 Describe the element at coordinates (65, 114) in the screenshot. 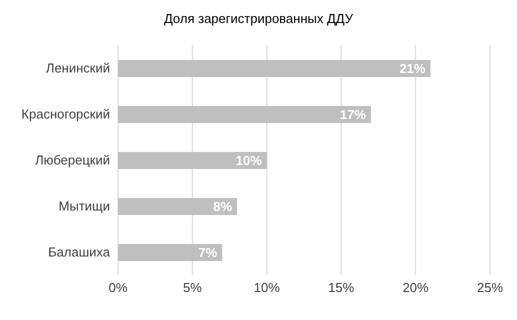

I see `y-tick-label: Красногорский` at that location.